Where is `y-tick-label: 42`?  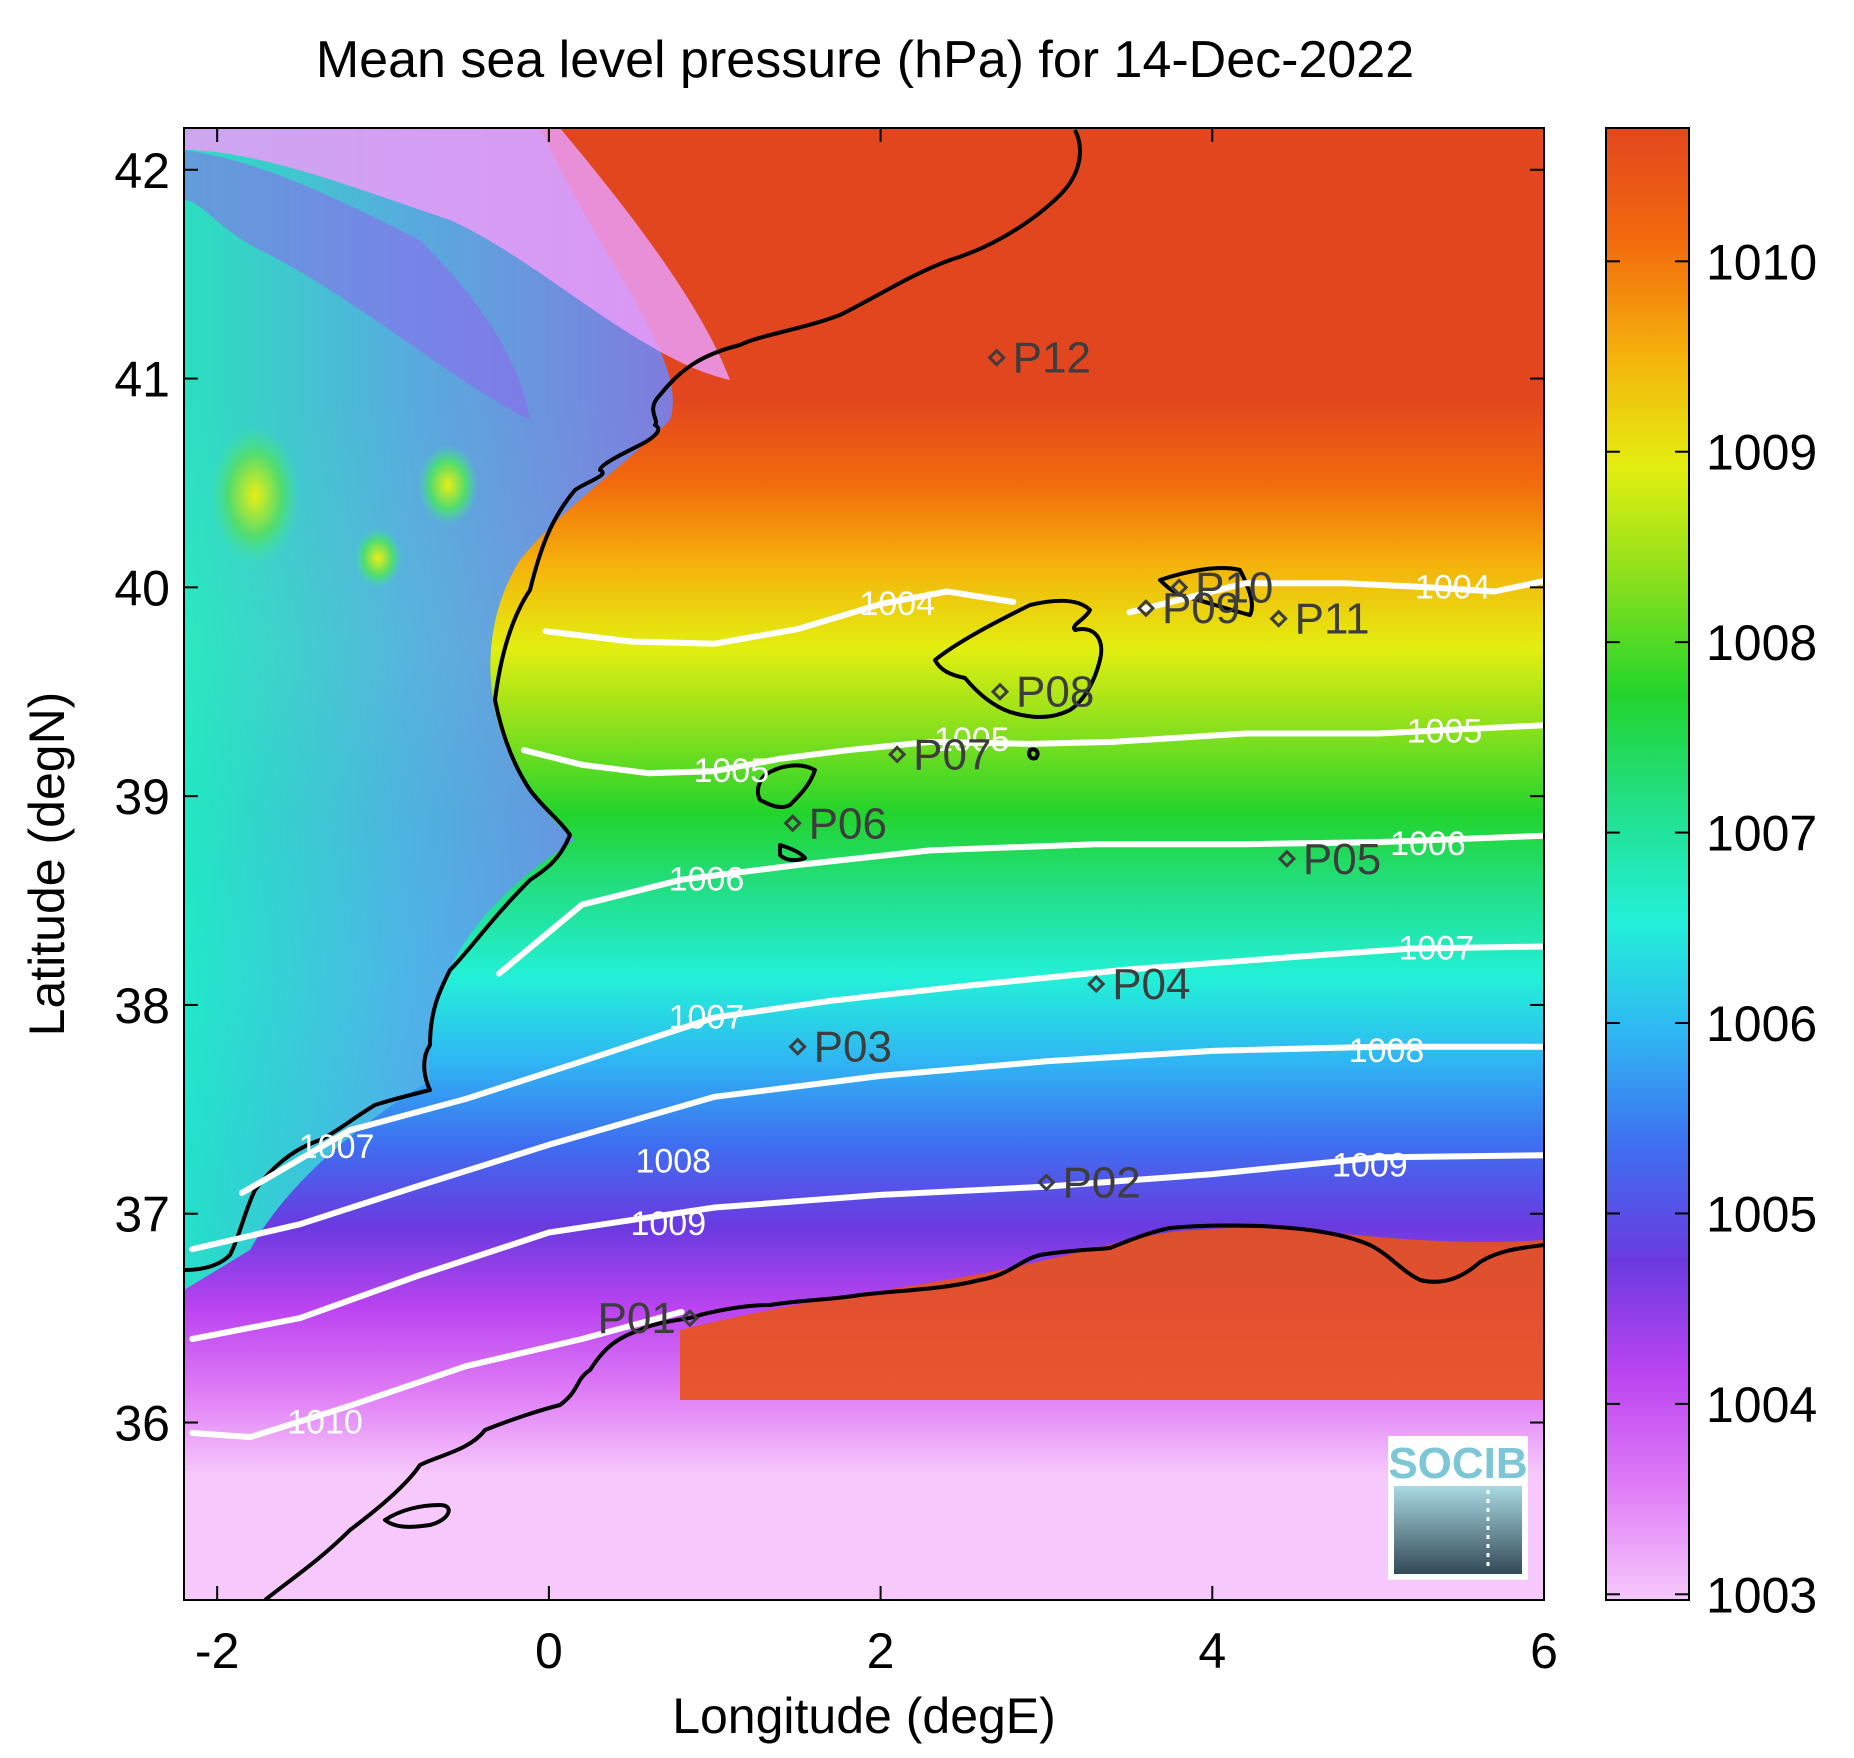 y-tick-label: 42 is located at coordinates (142, 171).